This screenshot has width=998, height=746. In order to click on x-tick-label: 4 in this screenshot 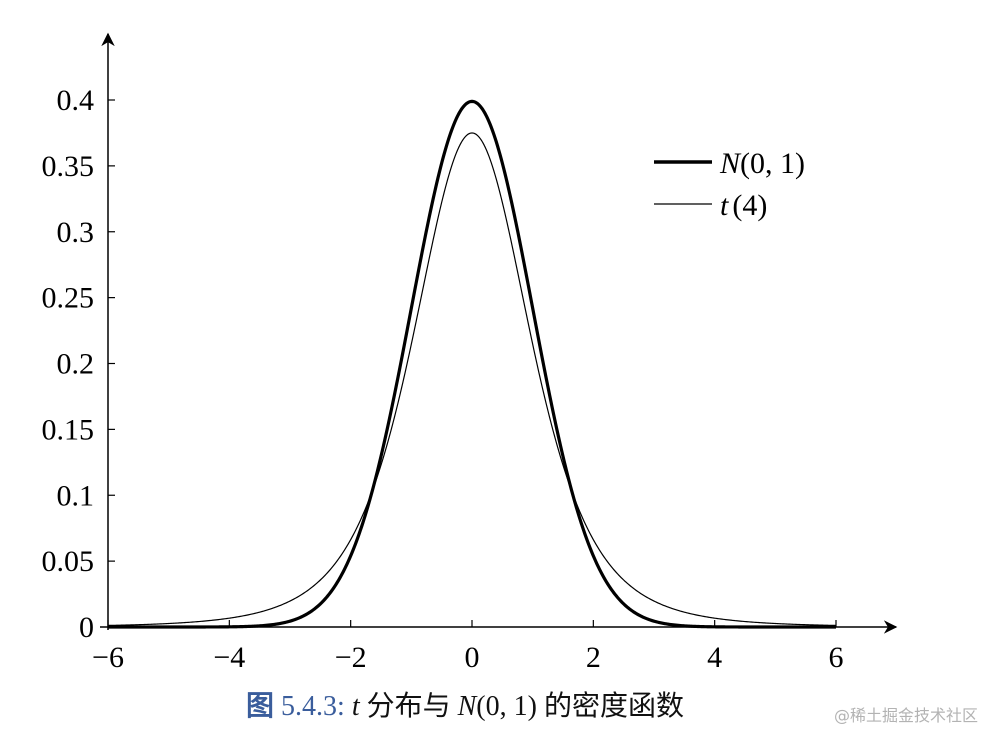, I will do `click(714, 657)`.